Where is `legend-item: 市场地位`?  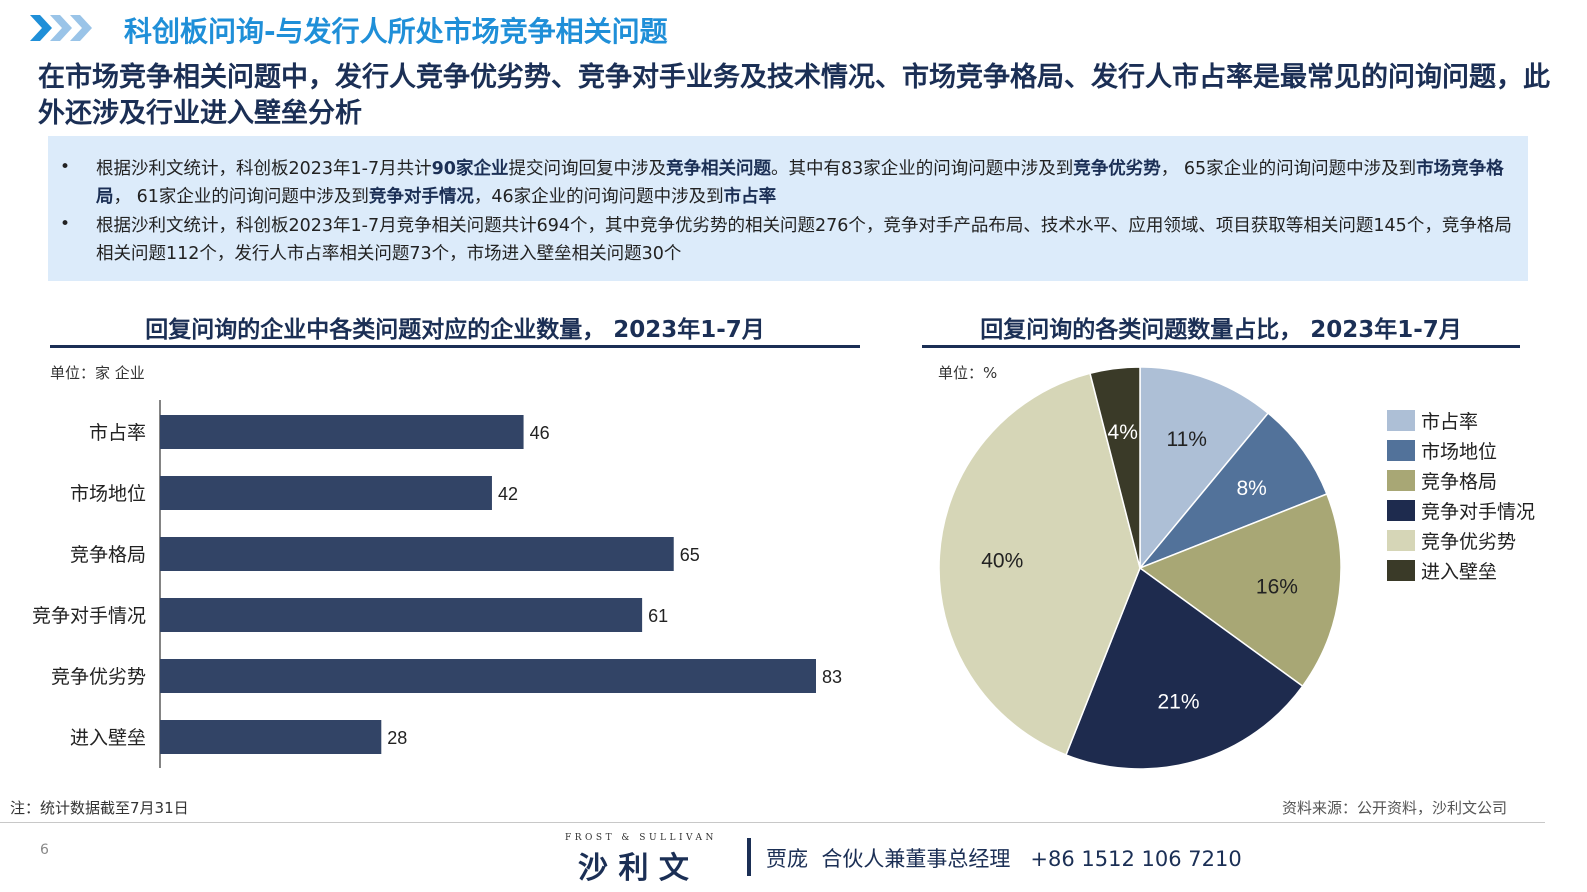
legend-item: 市场地位 is located at coordinates (1442, 450).